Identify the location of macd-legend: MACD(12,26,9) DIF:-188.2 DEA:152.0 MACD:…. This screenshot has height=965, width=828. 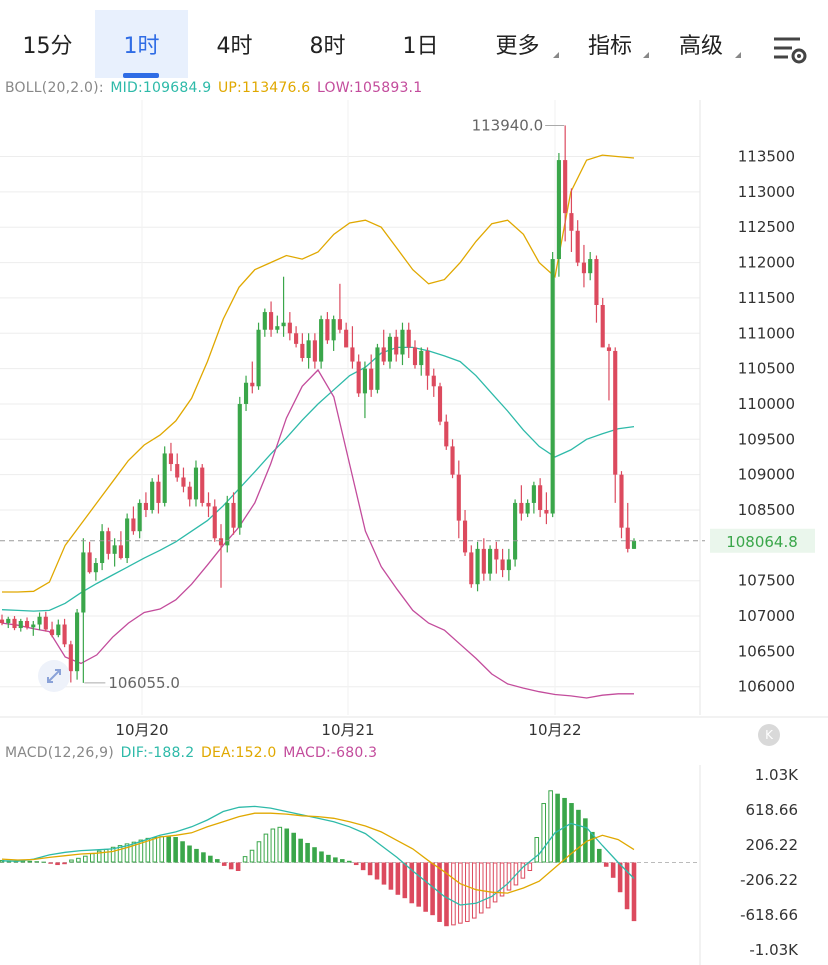
(192, 753).